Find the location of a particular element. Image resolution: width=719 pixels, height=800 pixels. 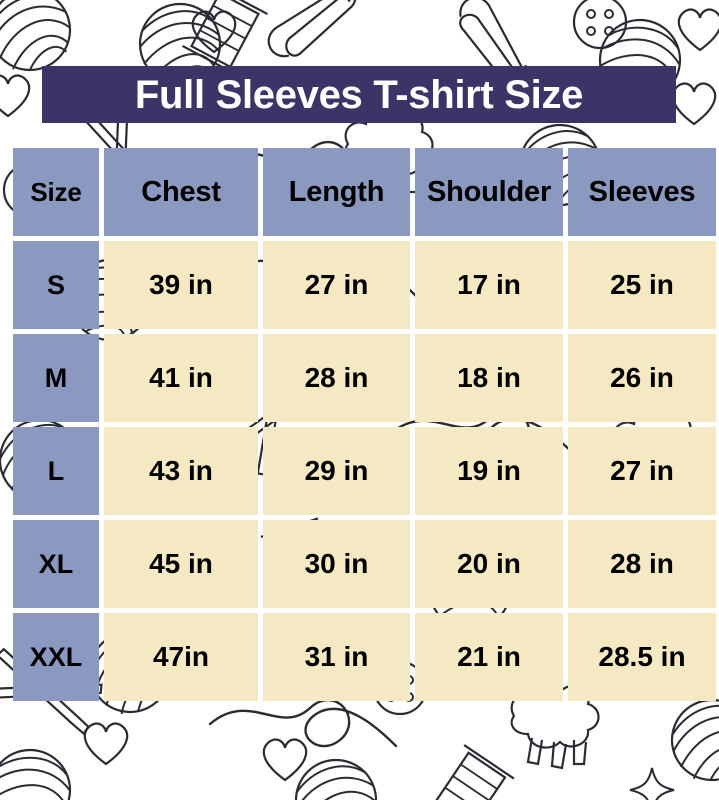

table-row: L 43 in 29 in 19 in 27 in is located at coordinates (364, 471).